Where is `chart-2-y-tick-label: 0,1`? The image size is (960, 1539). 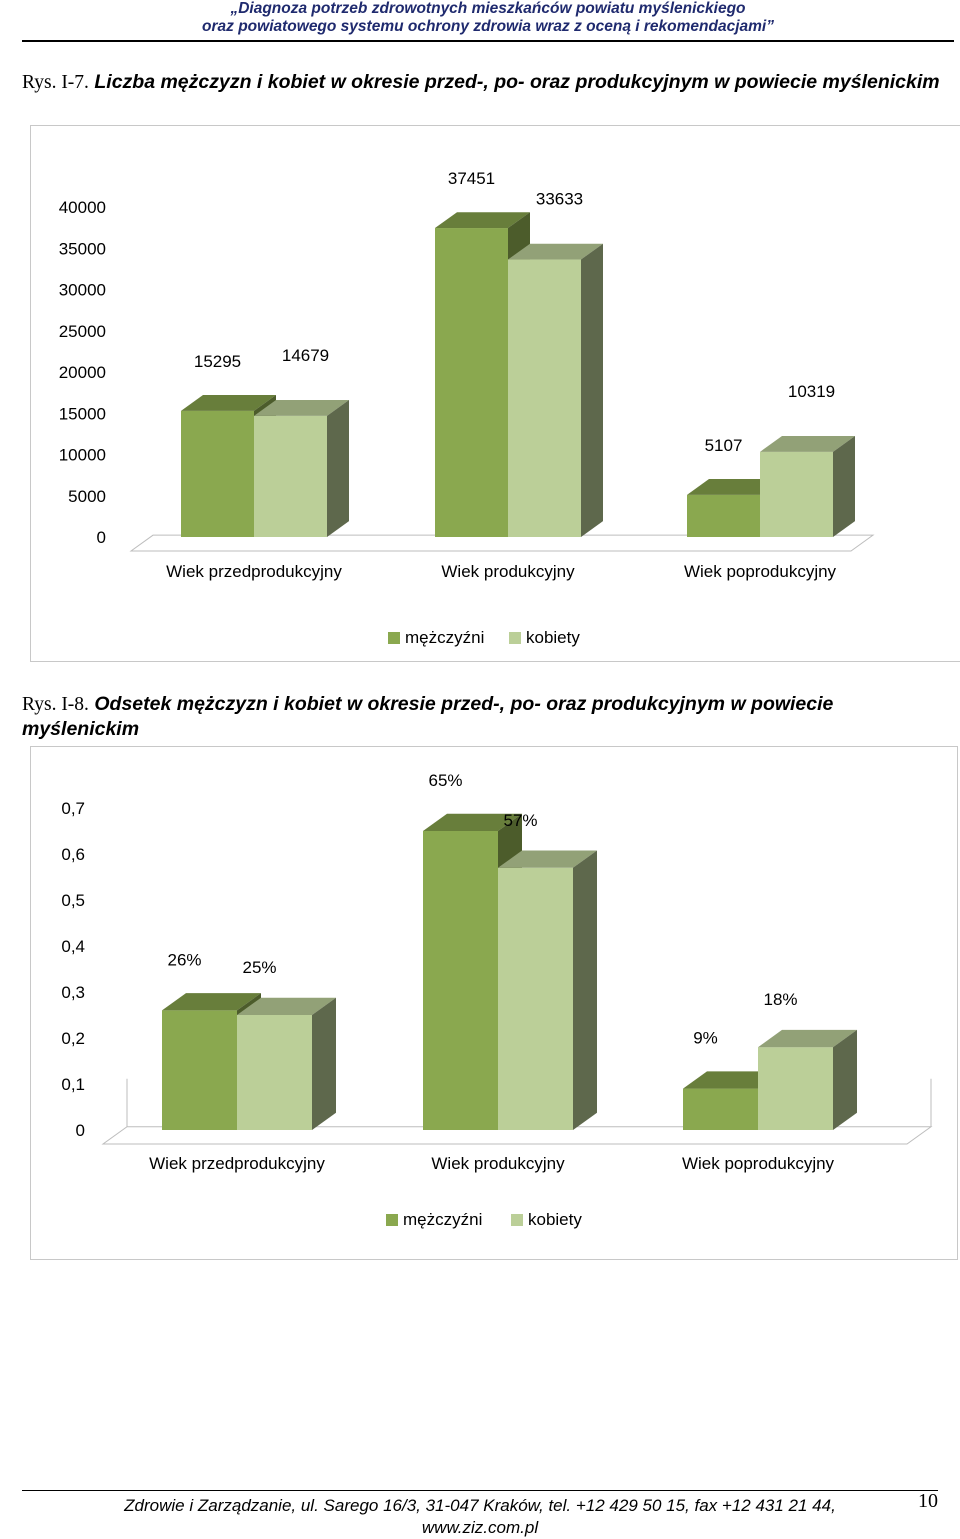
chart-2-y-tick-label: 0,1 is located at coordinates (73, 1084).